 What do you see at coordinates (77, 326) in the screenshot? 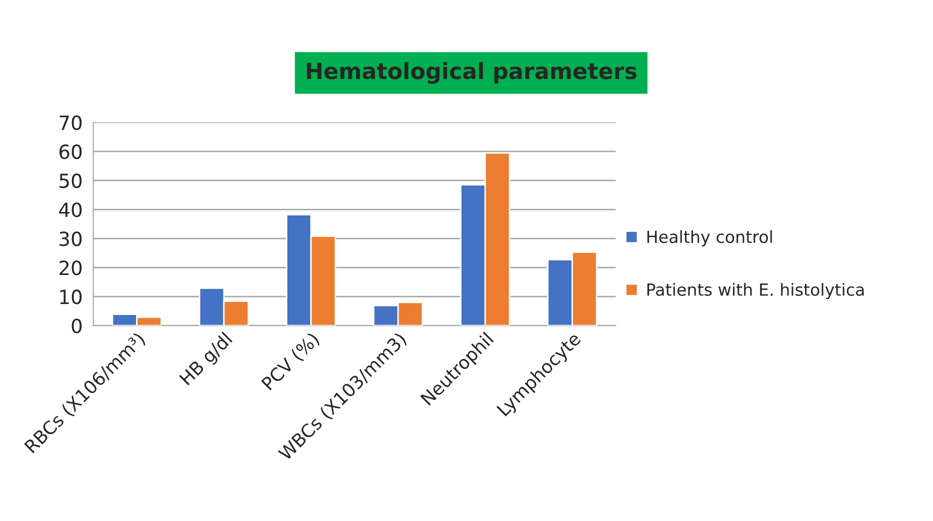
I see `y-tick-label: 0` at bounding box center [77, 326].